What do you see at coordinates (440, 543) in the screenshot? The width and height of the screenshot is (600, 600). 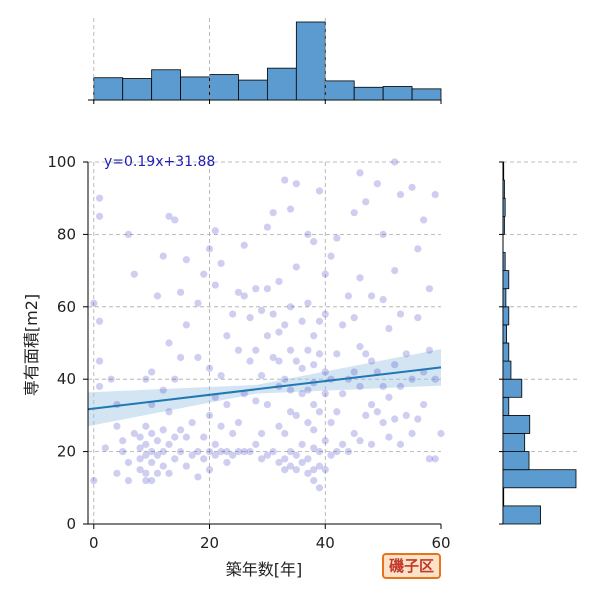 I see `x-tick-label: 60` at bounding box center [440, 543].